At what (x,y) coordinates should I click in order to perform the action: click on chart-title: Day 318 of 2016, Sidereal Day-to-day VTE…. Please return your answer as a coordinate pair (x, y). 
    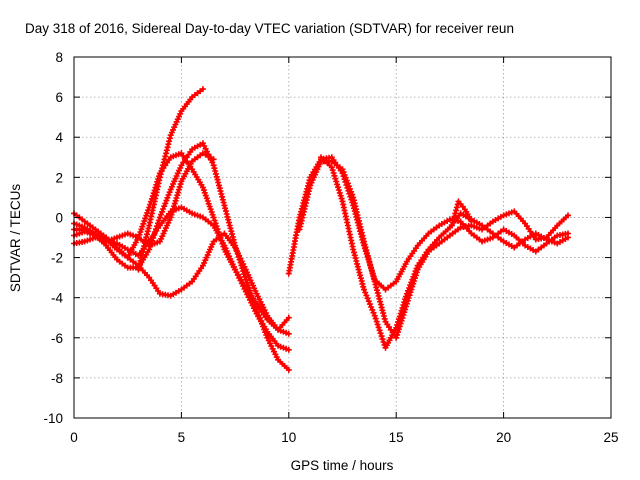
    Looking at the image, I should click on (269, 28).